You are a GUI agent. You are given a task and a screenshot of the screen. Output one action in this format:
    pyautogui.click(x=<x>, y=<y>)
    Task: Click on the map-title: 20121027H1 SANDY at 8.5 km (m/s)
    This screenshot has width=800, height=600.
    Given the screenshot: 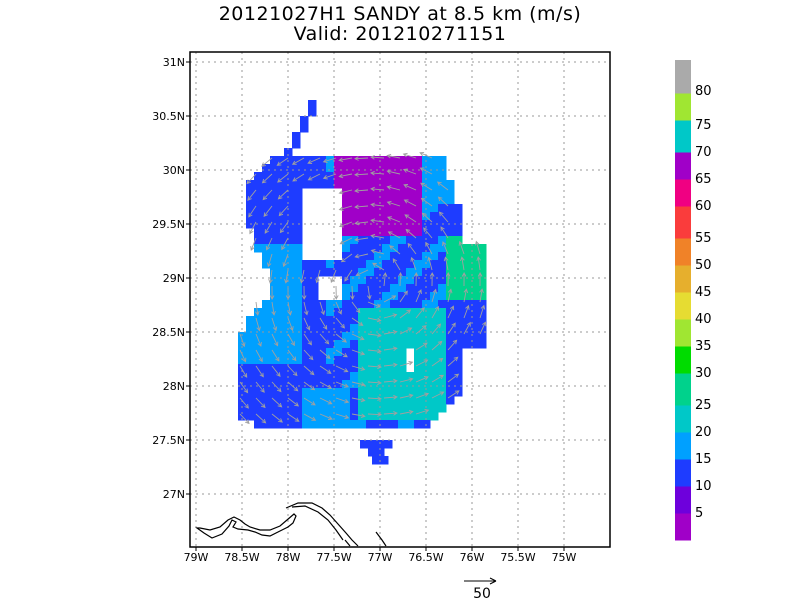 What is the action you would take?
    pyautogui.click(x=400, y=14)
    